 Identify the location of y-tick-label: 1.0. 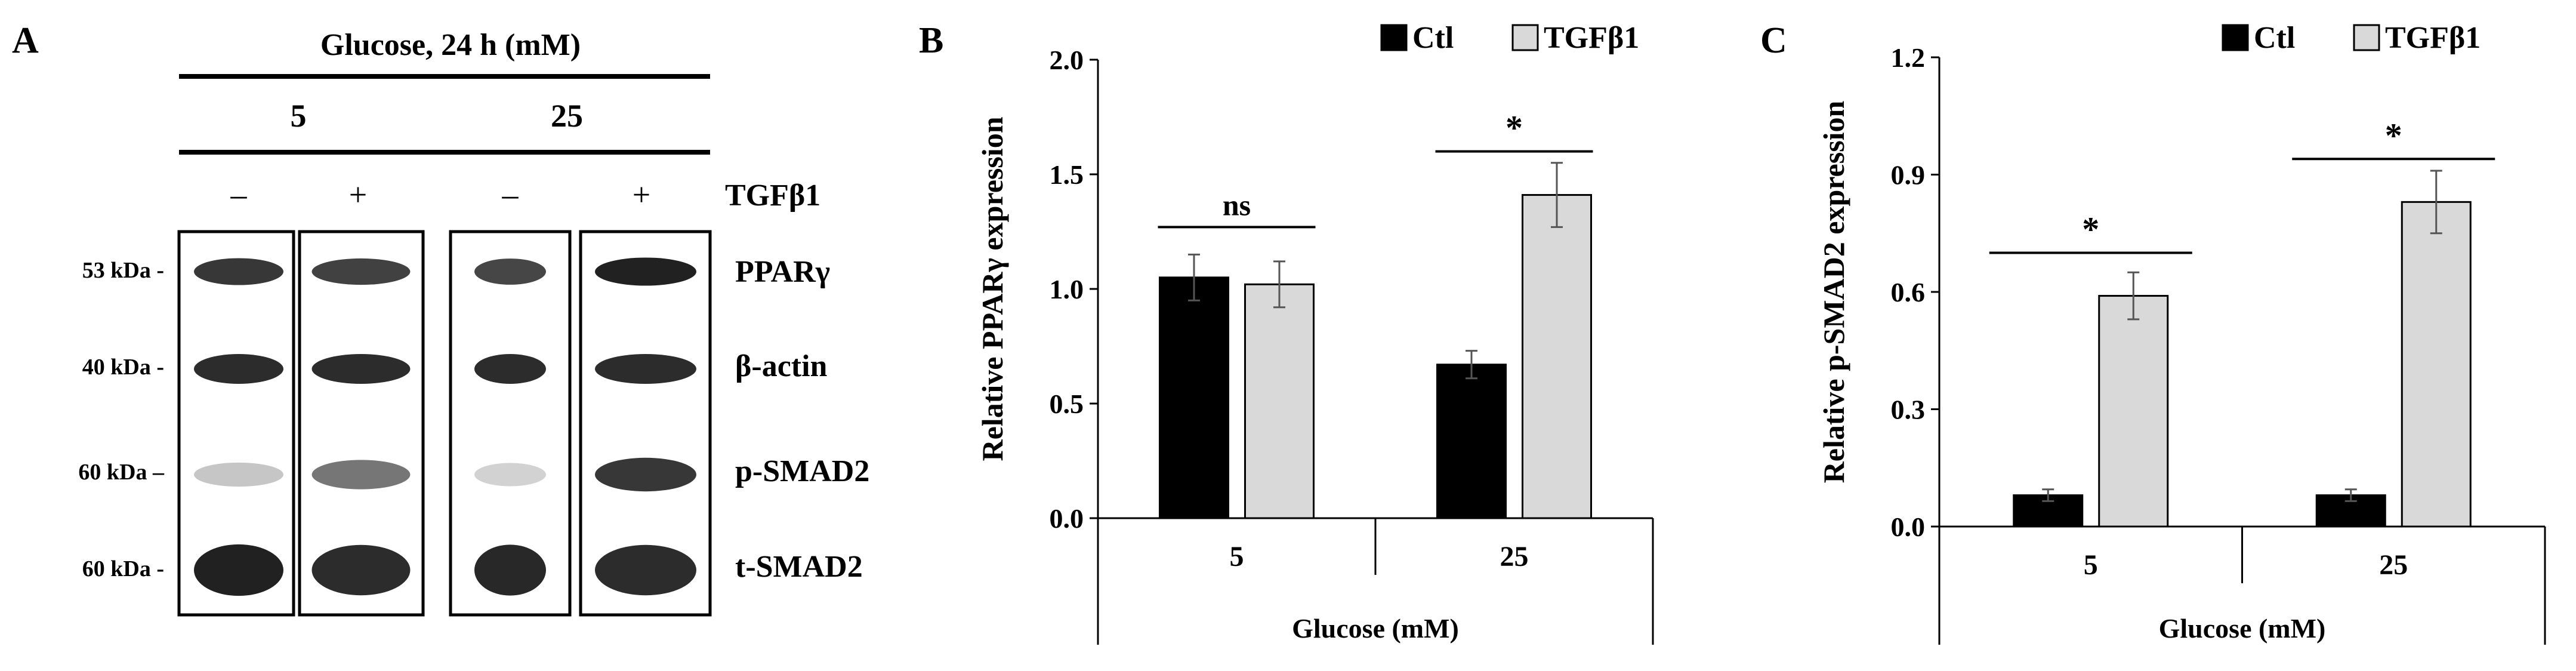
(1067, 289).